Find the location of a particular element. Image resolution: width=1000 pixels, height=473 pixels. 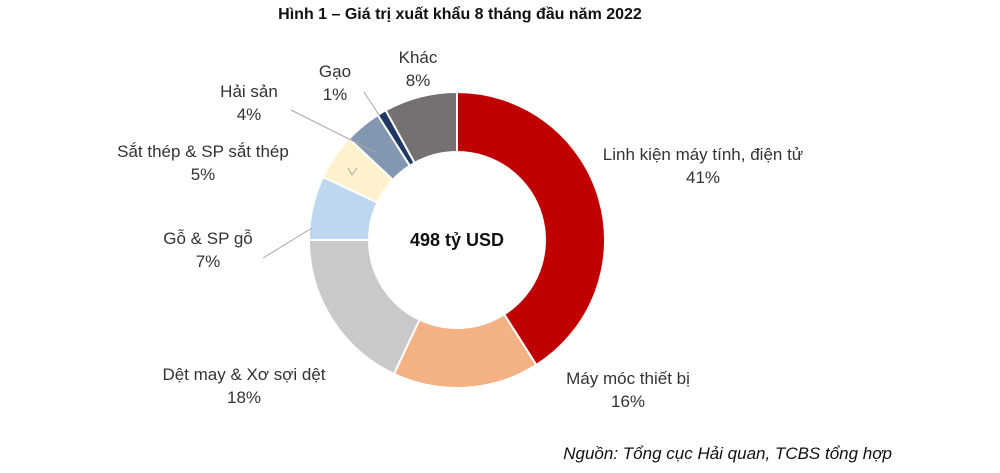

slice-name-sat-thep-sp-sat-thep: Sắt thép & SP sắt thép is located at coordinates (203, 151).